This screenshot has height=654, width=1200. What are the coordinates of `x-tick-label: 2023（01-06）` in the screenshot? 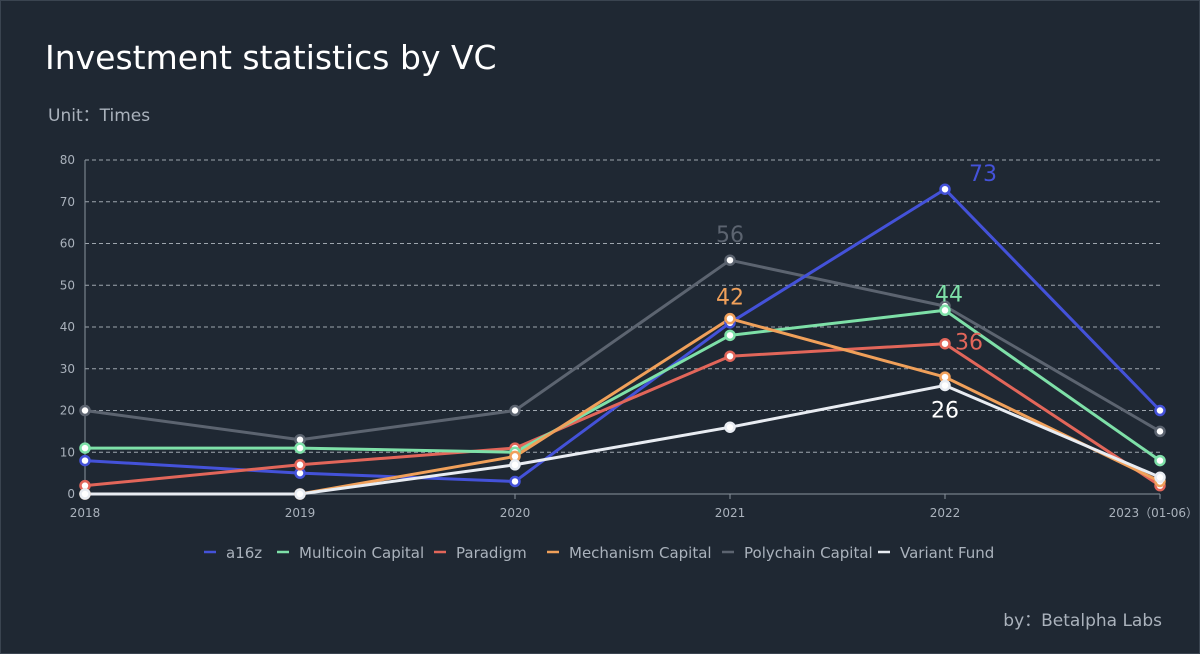 It's located at (1153, 513).